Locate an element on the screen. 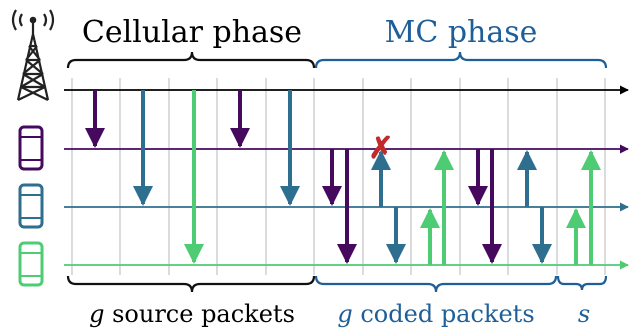 This screenshot has width=636, height=334. cellular-phase-brace is located at coordinates (191, 60).